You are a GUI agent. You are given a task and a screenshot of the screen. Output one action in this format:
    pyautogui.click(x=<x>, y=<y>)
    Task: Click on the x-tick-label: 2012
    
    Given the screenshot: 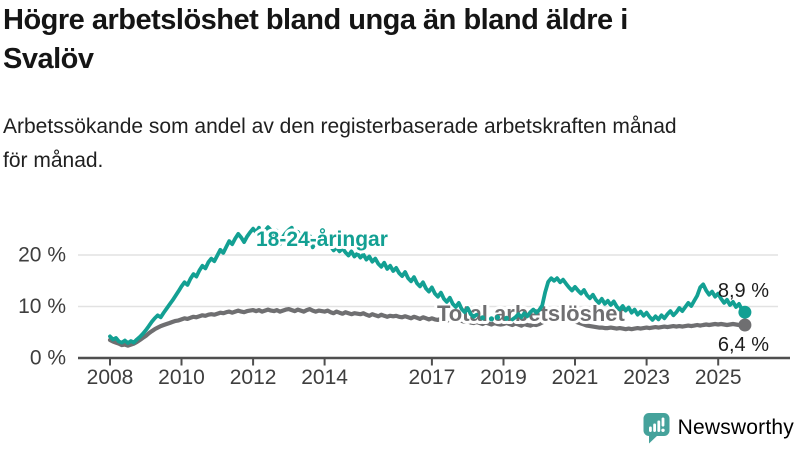 What is the action you would take?
    pyautogui.click(x=253, y=377)
    